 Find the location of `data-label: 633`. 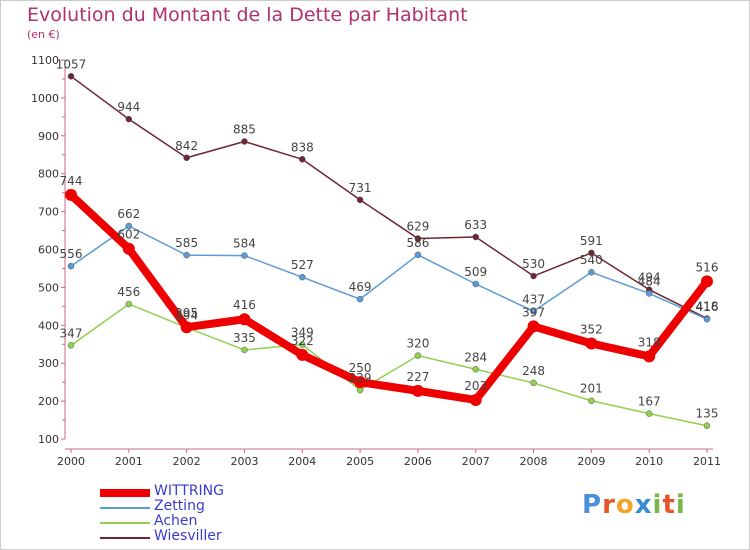

data-label: 633 is located at coordinates (475, 225).